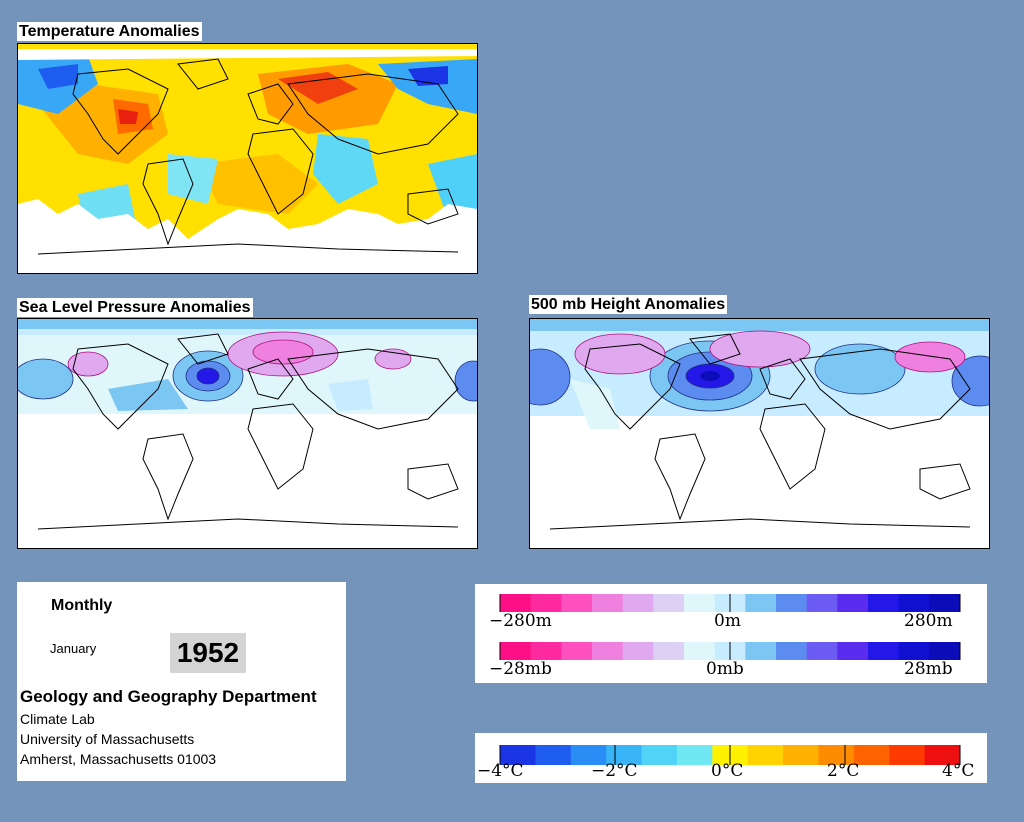 Image resolution: width=1024 pixels, height=822 pixels. I want to click on temperature-map-title: Temperature Anomalies, so click(109, 31).